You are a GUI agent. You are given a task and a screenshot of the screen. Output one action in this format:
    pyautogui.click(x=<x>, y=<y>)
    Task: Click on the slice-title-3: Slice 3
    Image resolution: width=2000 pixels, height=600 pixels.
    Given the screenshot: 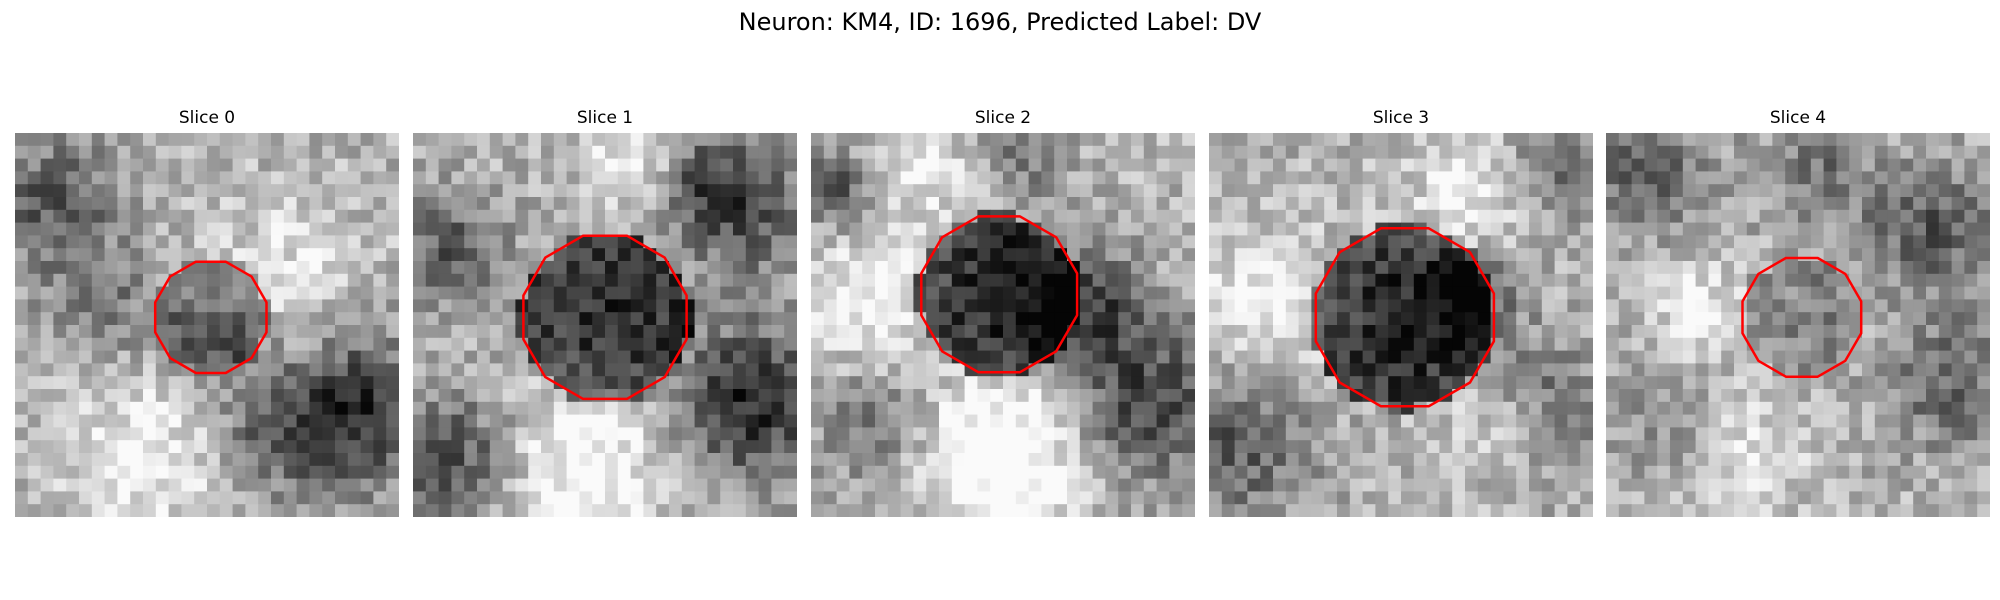 What is the action you would take?
    pyautogui.click(x=1401, y=118)
    